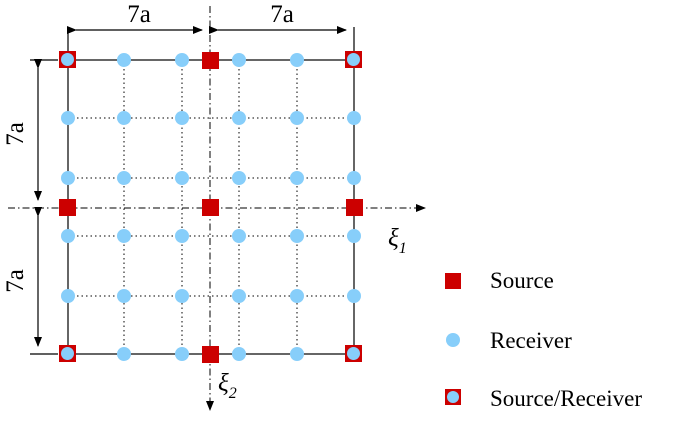  I want to click on legend-source-label: Source, so click(522, 280).